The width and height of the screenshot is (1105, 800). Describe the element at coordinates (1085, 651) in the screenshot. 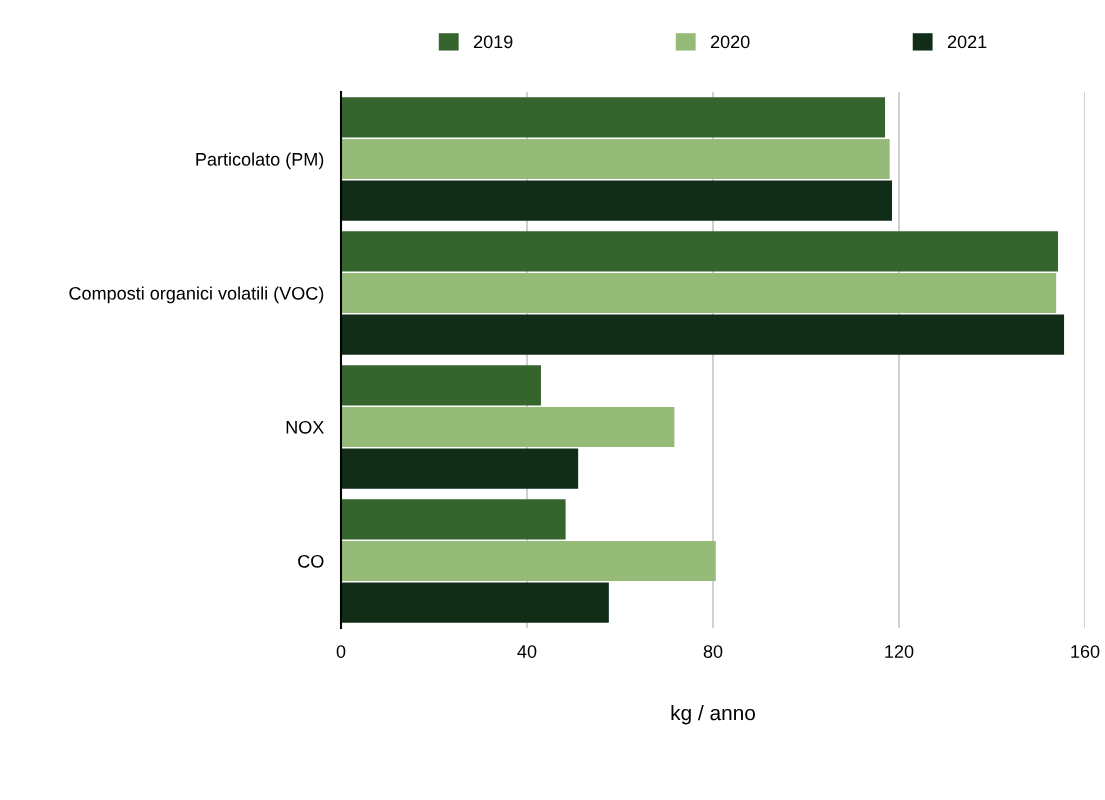

I see `x-tick-label: 160` at that location.